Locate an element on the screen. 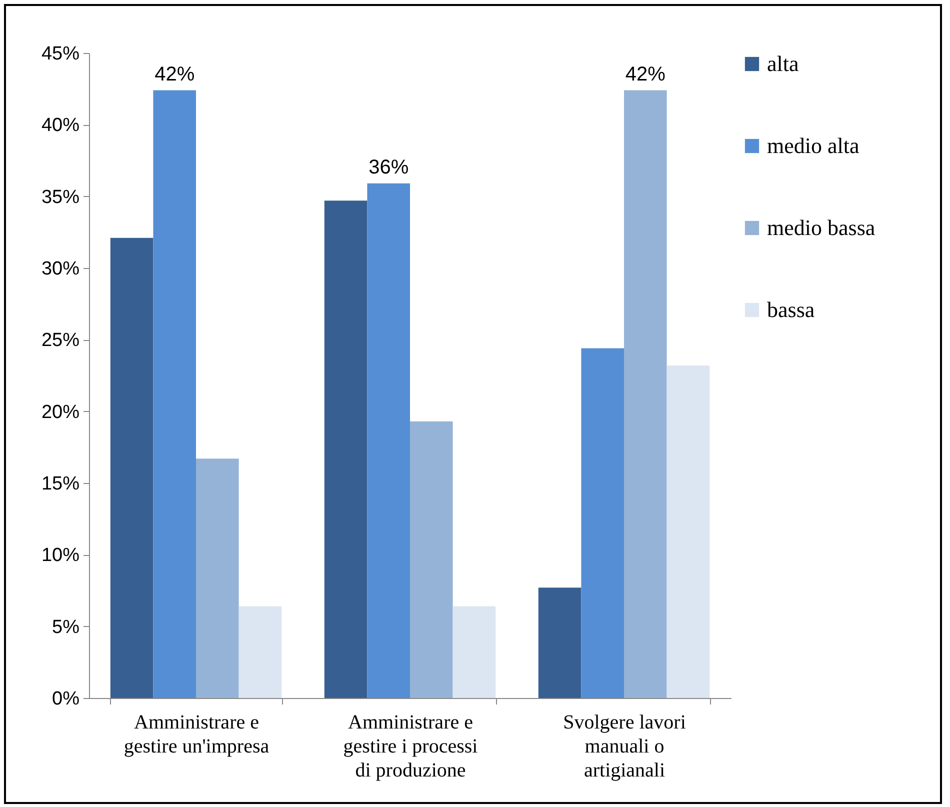  x-tick-label: Amministrare e gestire un'impresa is located at coordinates (197, 735).